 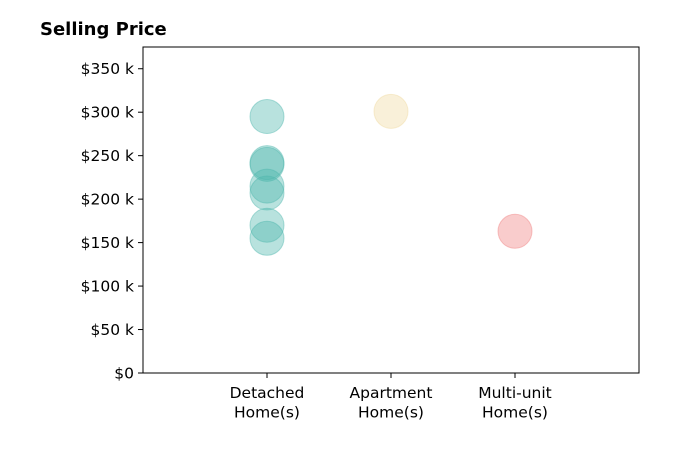 I want to click on x-tick-label: Apartment Home(s), so click(x=391, y=403).